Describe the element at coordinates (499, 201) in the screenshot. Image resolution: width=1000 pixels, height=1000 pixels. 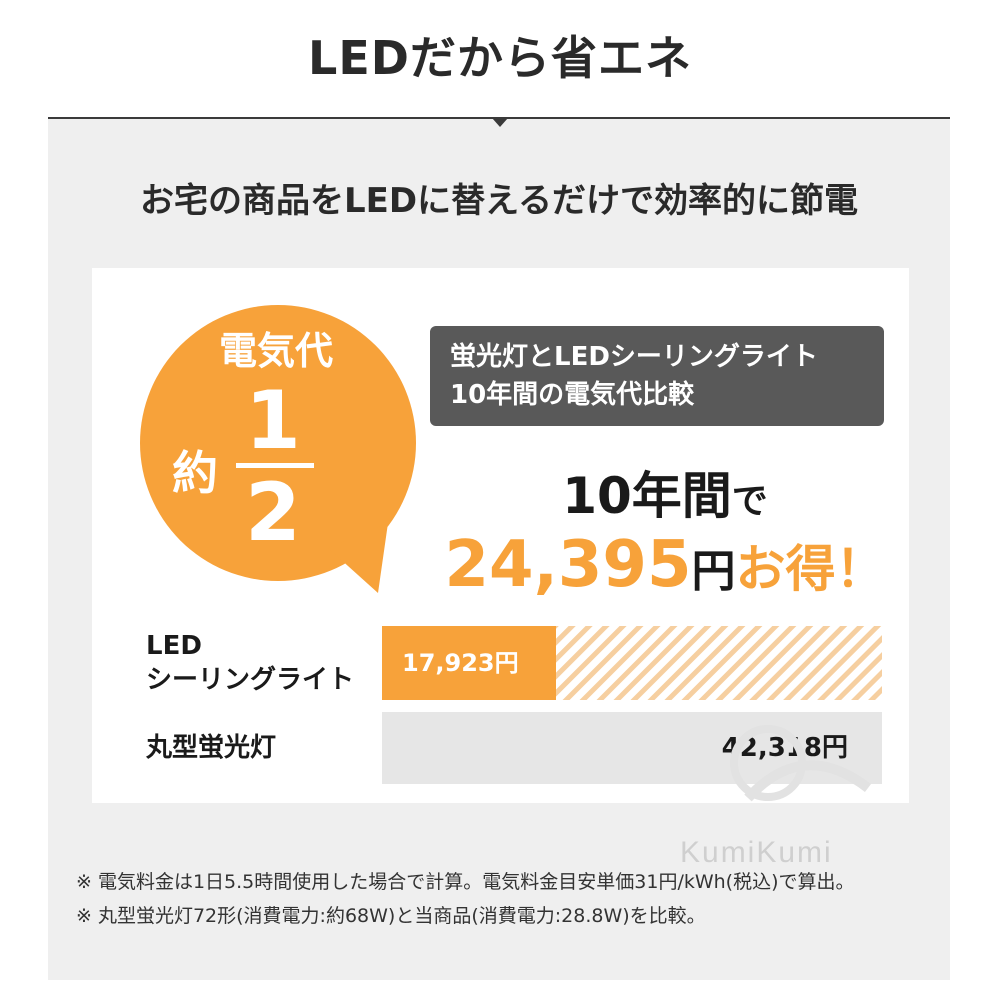
I see `subtitle: お宅の商品をLEDに替えるだけで効率的に節電` at that location.